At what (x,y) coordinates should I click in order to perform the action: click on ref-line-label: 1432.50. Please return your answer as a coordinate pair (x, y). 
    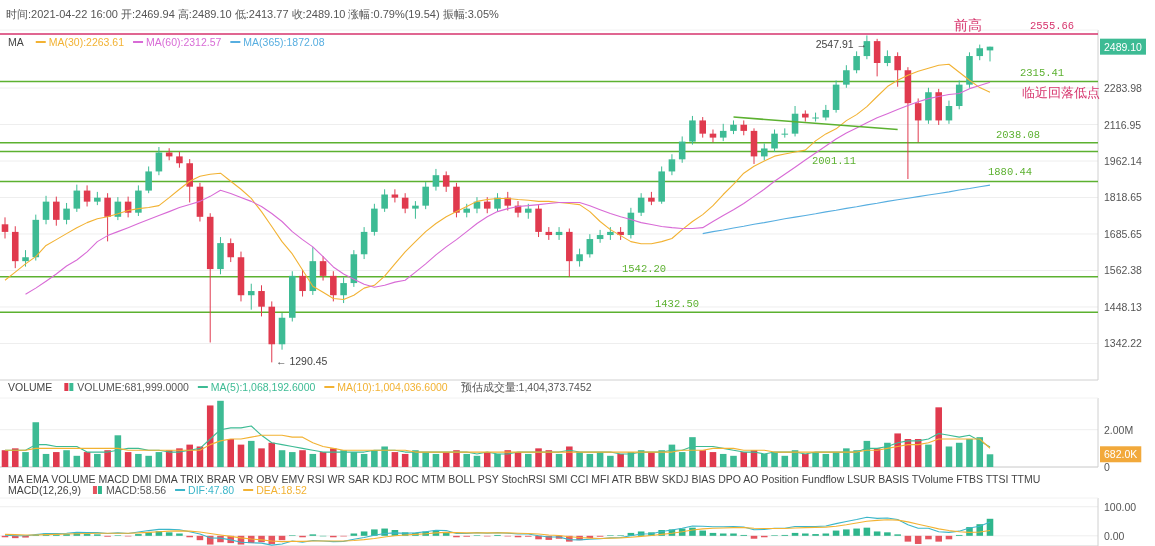
    Looking at the image, I should click on (677, 304).